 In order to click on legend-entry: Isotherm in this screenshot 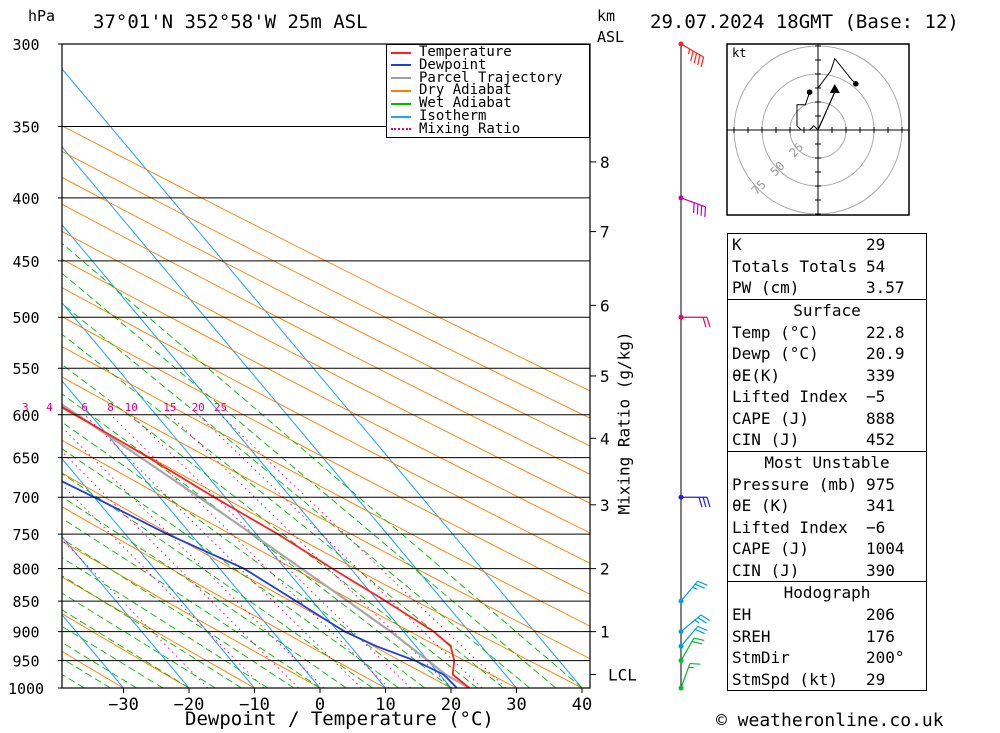, I will do `click(439, 116)`.